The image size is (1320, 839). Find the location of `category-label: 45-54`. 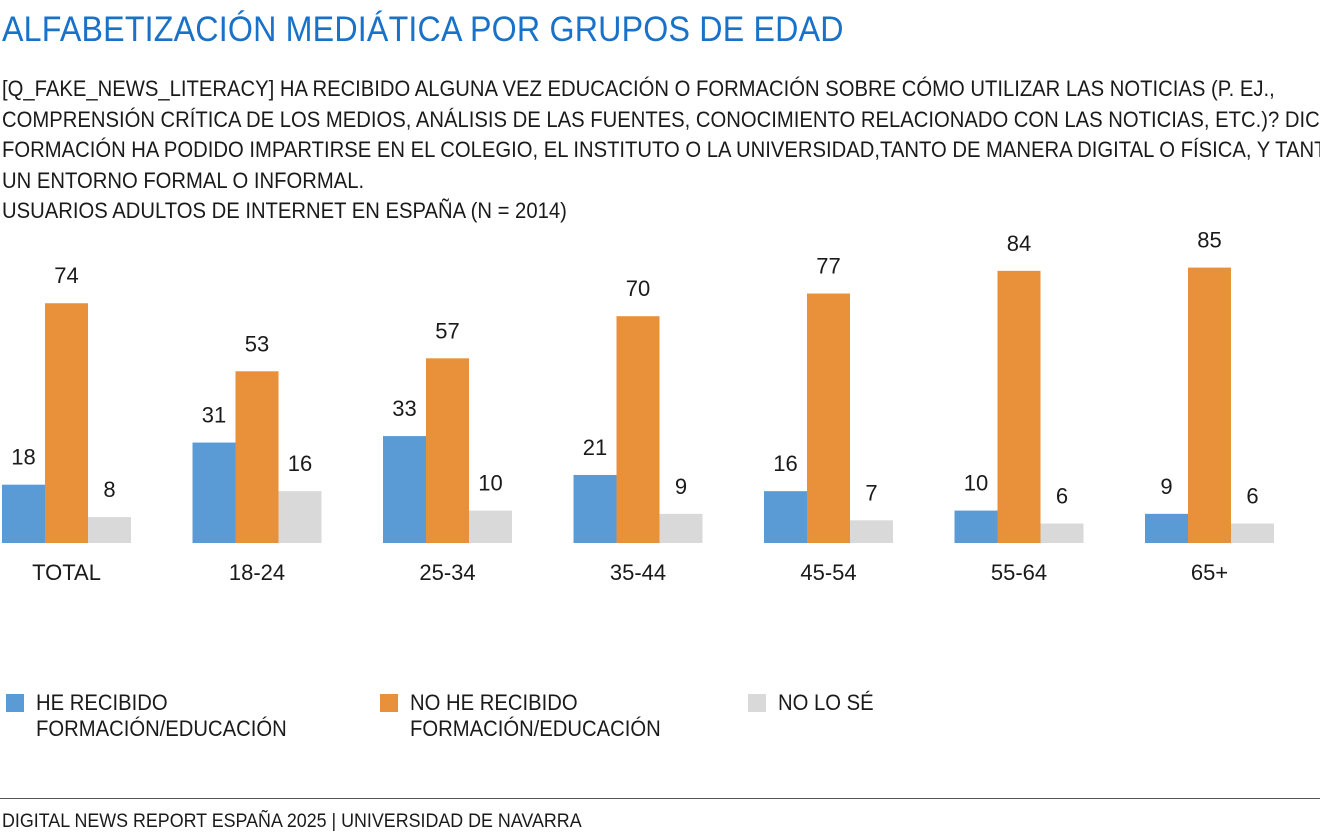

category-label: 45-54 is located at coordinates (828, 572).